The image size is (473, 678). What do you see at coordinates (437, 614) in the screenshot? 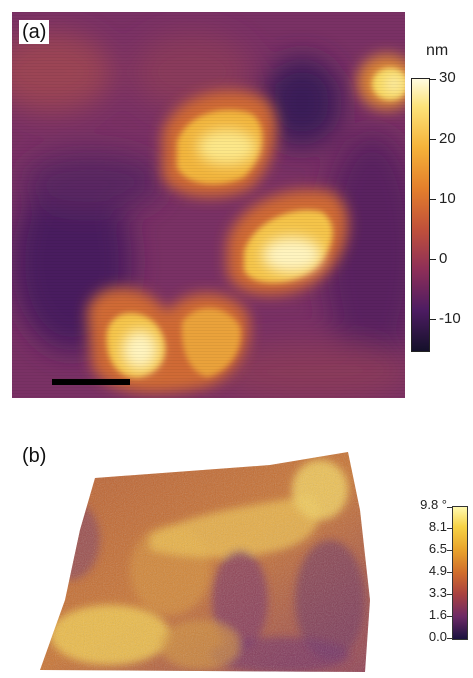
I see `colorbar-b-ticklabel: 1.6` at bounding box center [437, 614].